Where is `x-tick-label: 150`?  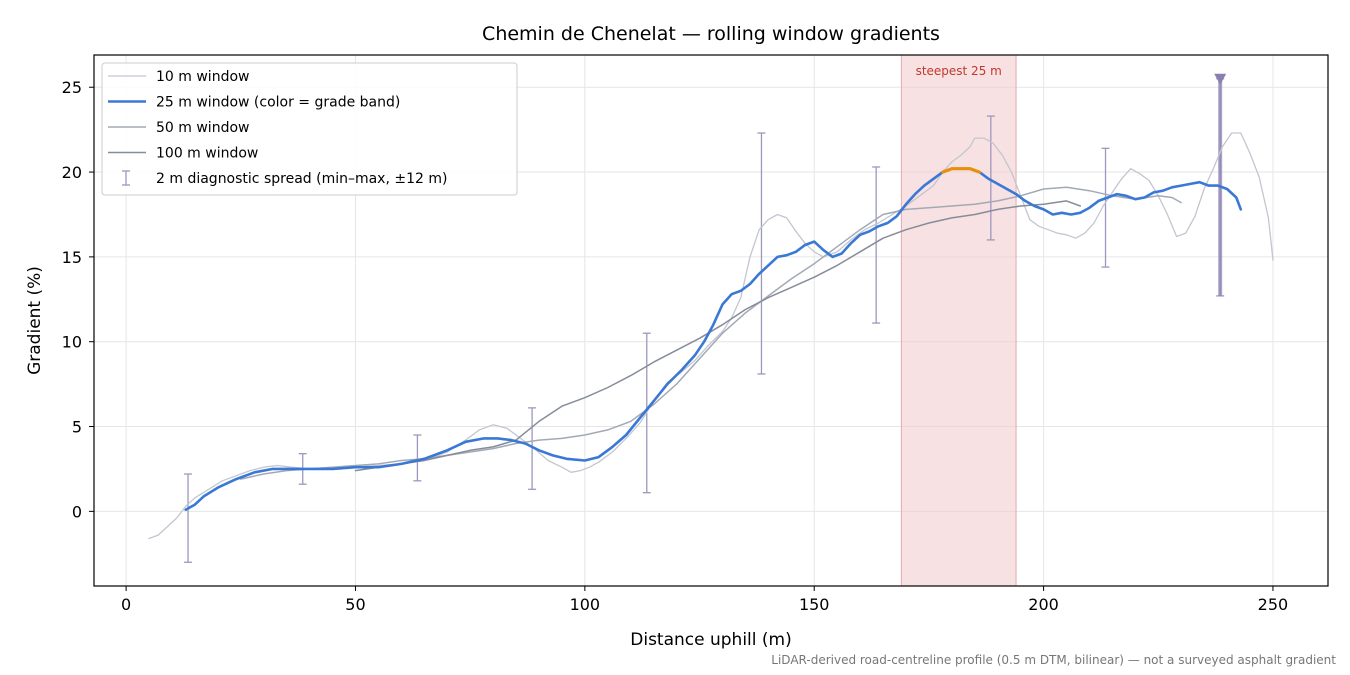
x-tick-label: 150 is located at coordinates (814, 604).